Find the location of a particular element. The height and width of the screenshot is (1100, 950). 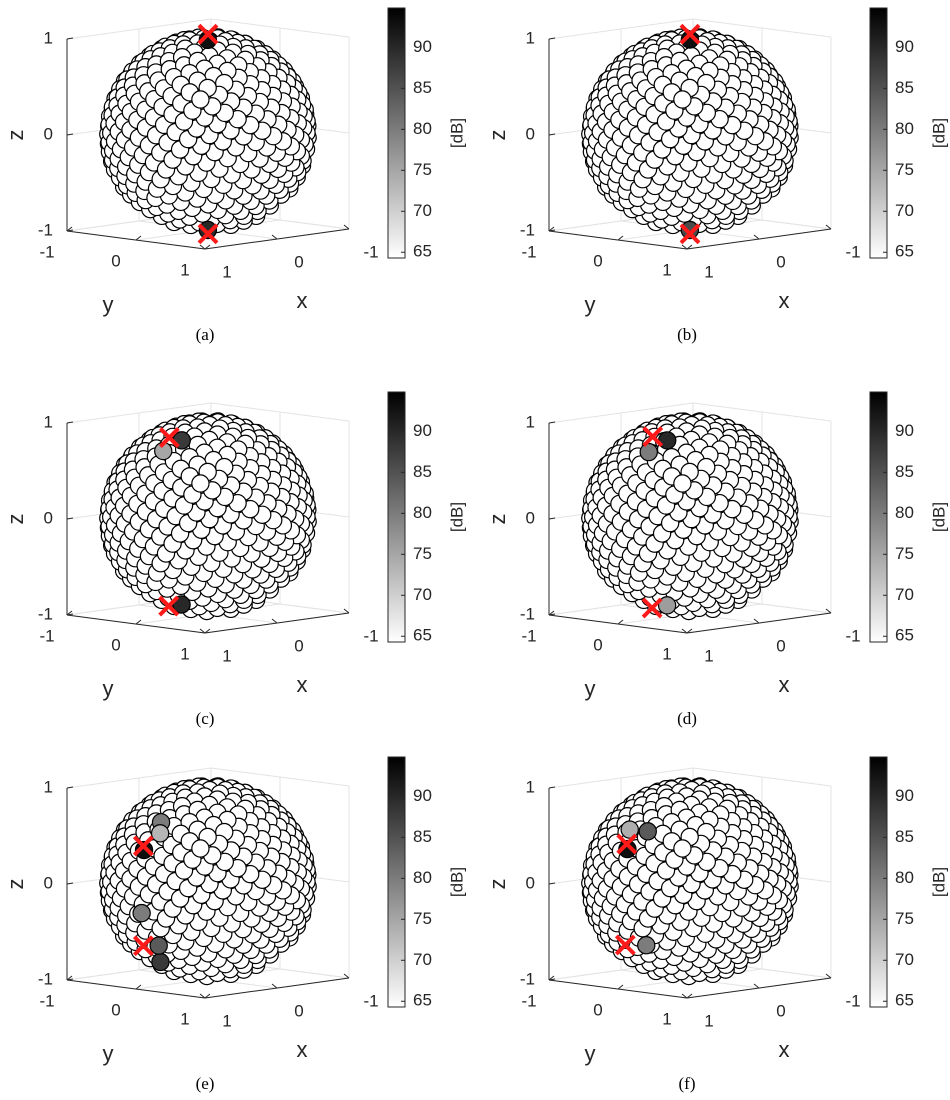

x-tick-label: 1 is located at coordinates (708, 271).